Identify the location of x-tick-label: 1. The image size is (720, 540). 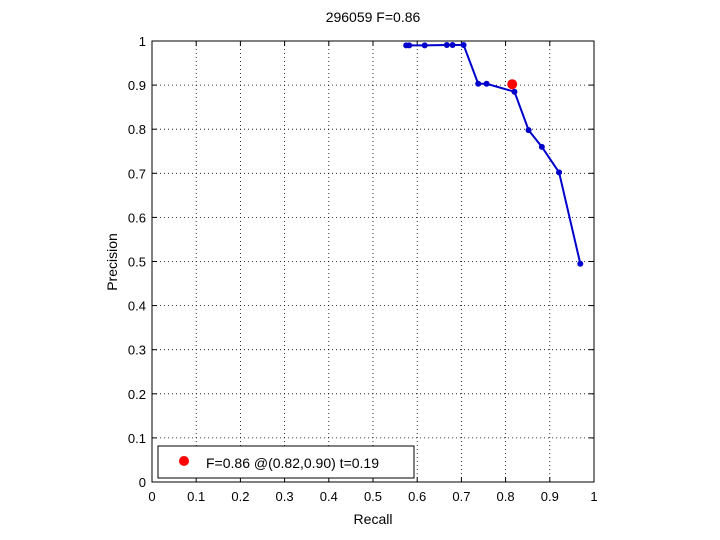
(593, 496).